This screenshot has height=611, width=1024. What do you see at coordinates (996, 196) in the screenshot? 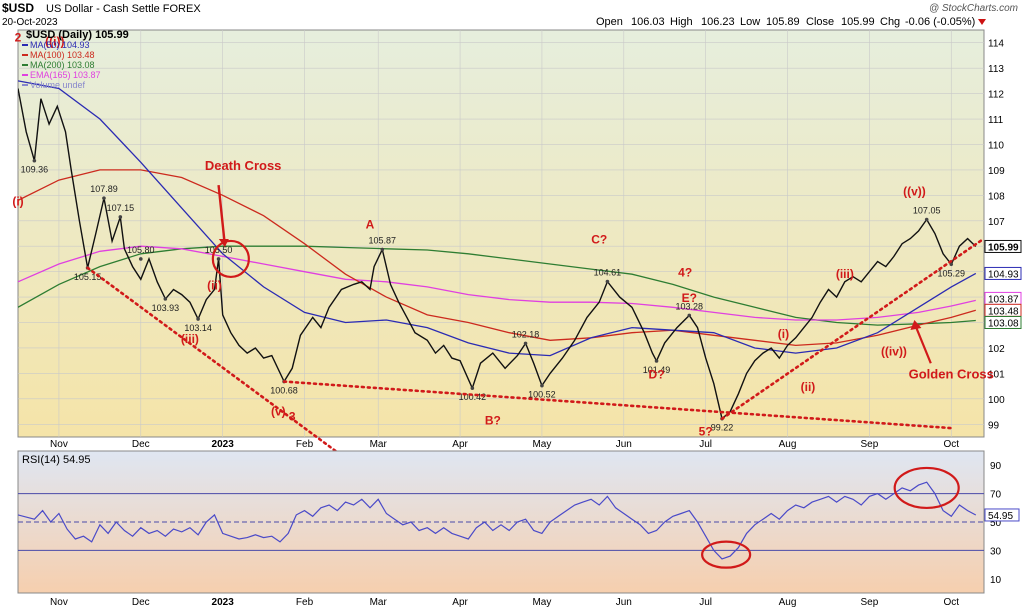
I see `price-tick-label: 108` at bounding box center [996, 196].